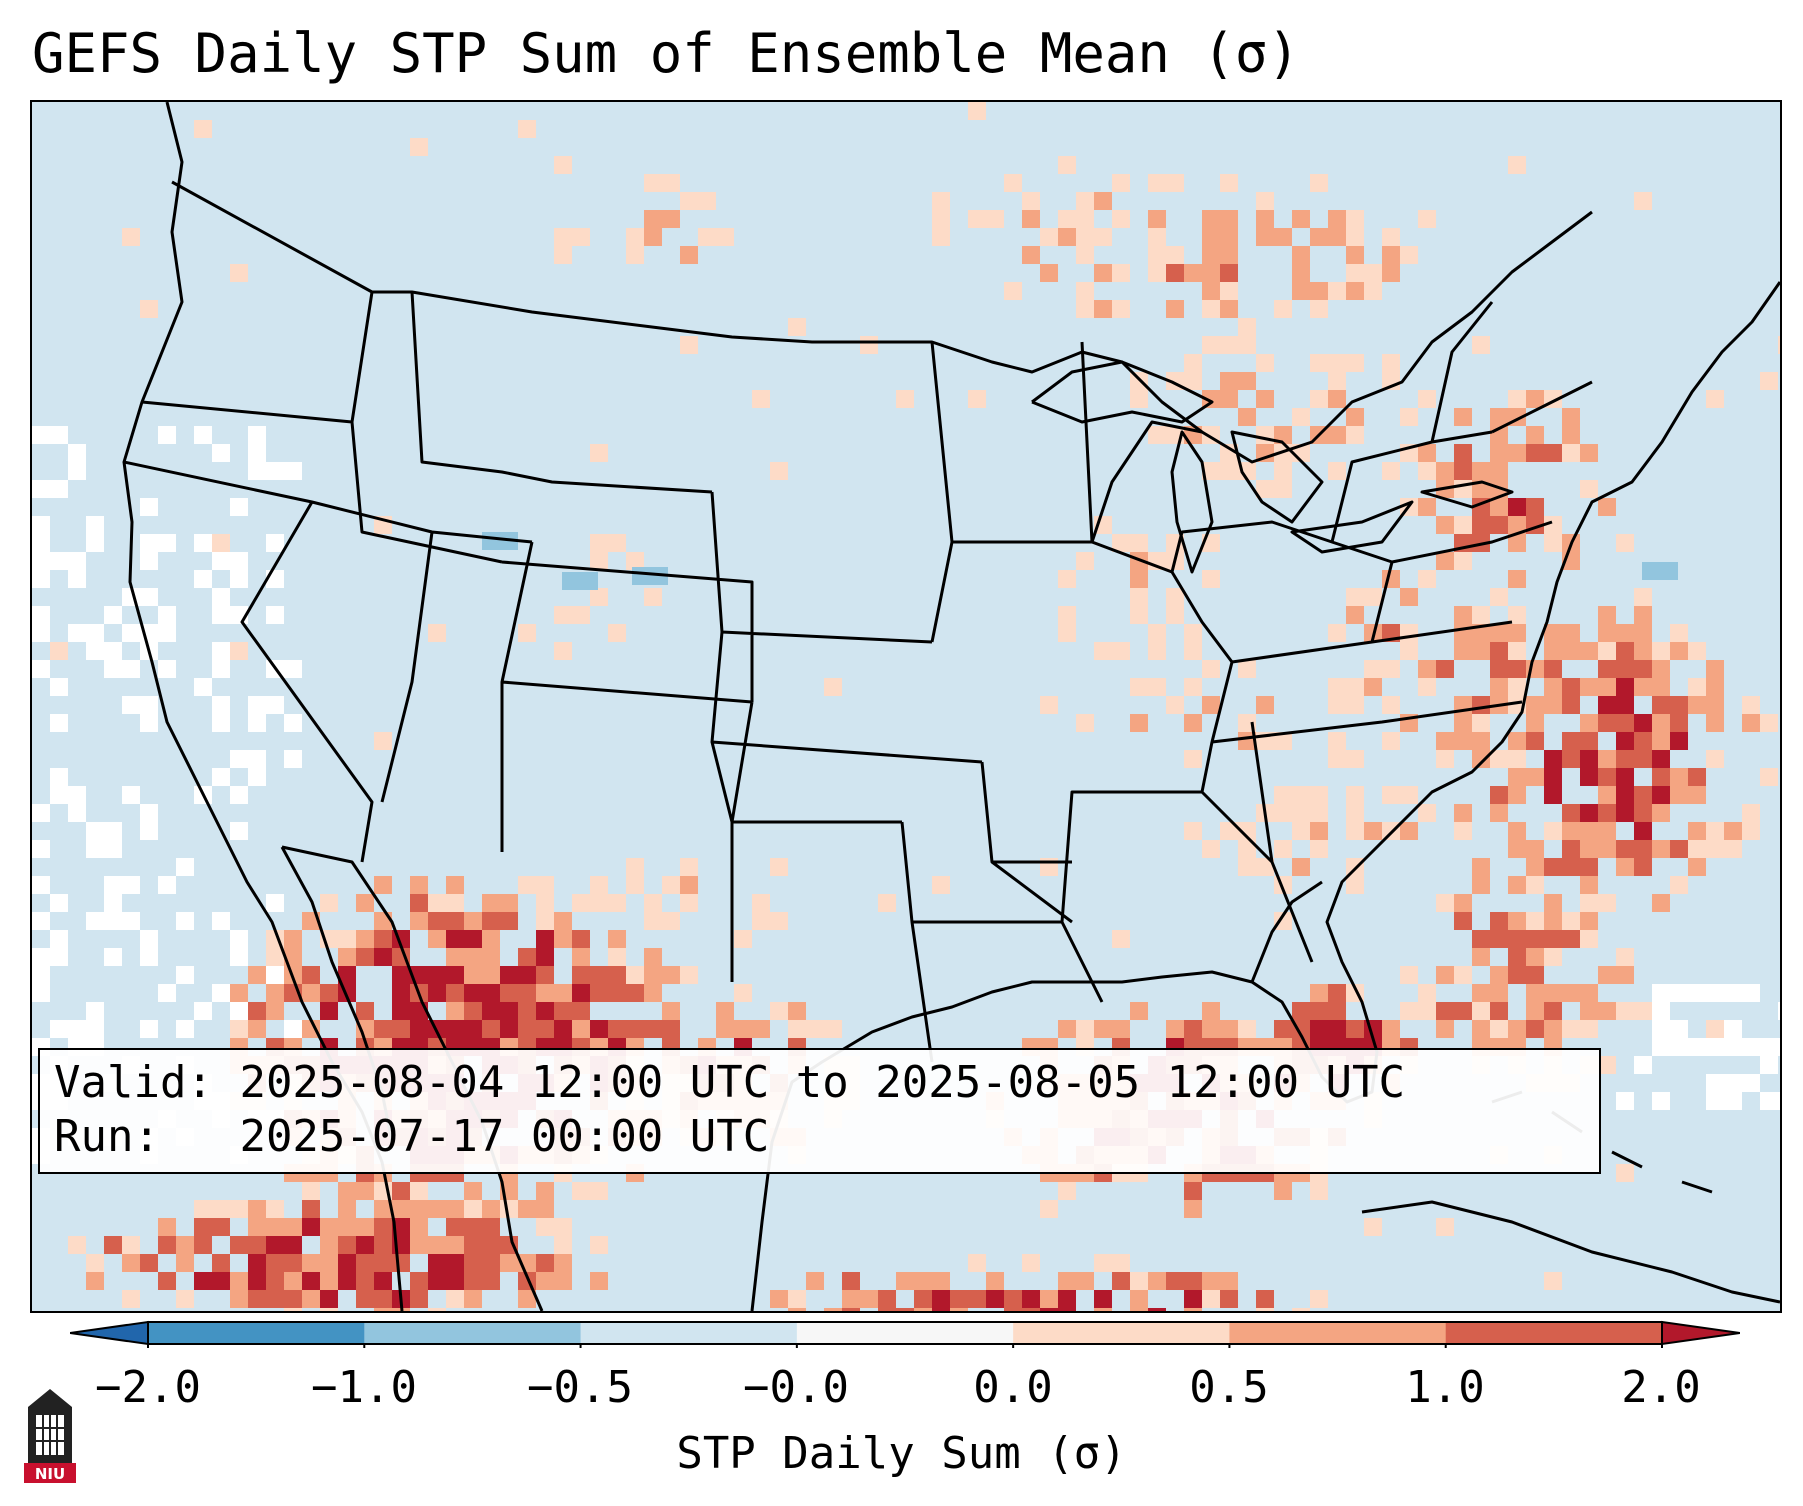 This screenshot has width=1803, height=1506. What do you see at coordinates (666, 53) in the screenshot?
I see `map-title: GEFS Daily STP Sum of Ensemble Mean (σ)` at bounding box center [666, 53].